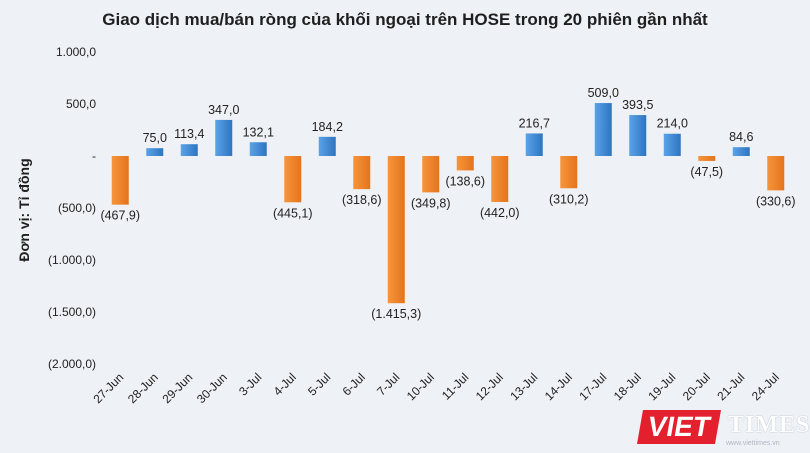 The width and height of the screenshot is (810, 453). What do you see at coordinates (362, 200) in the screenshot?
I see `data-label: (318,6)` at bounding box center [362, 200].